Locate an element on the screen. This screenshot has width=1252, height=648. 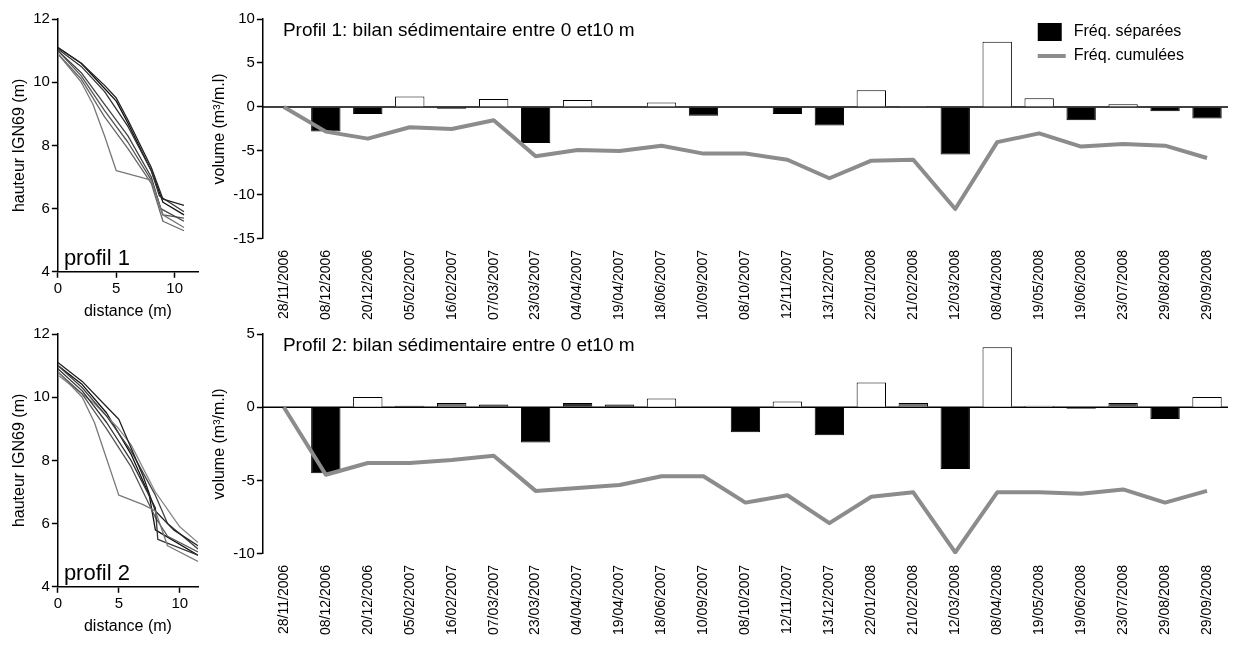
legend-label: Fréq. séparées is located at coordinates (1127, 31).